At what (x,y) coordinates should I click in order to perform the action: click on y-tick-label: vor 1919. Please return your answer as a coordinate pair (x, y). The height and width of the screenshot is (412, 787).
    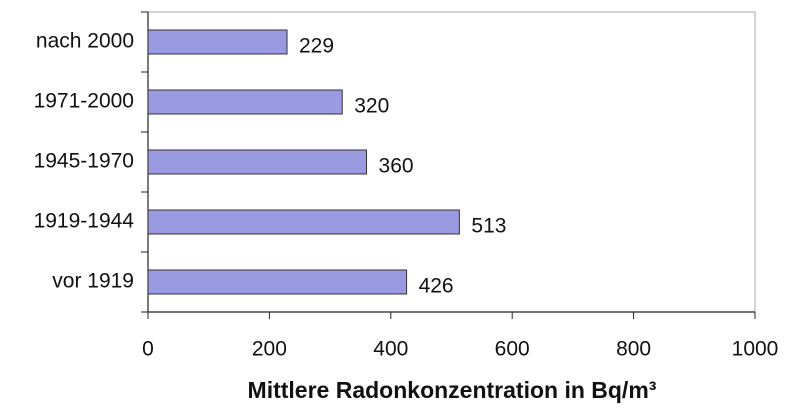
    Looking at the image, I should click on (93, 281).